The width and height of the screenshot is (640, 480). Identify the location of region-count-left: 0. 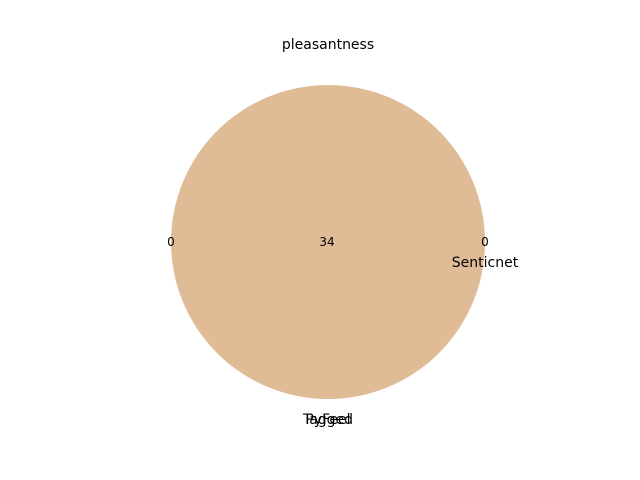
(171, 242).